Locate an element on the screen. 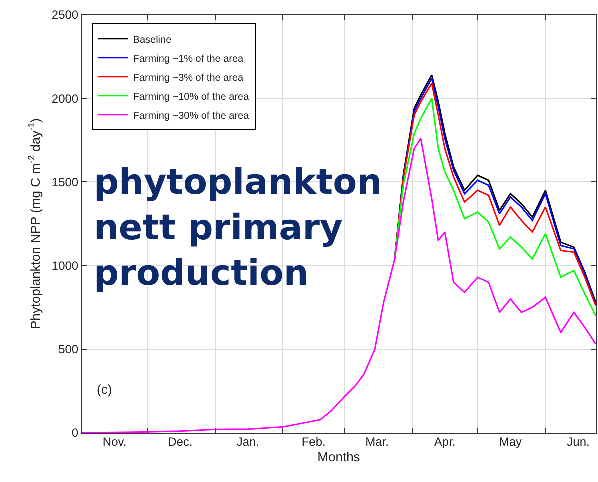 The height and width of the screenshot is (482, 598). y-tick-label: 1500 is located at coordinates (65, 182).